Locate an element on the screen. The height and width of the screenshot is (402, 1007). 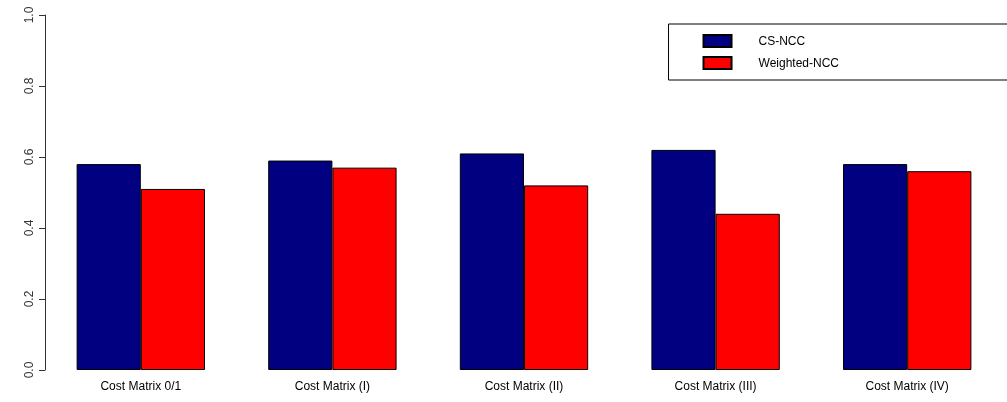
y-tick-label: 1.0 is located at coordinates (29, 15).